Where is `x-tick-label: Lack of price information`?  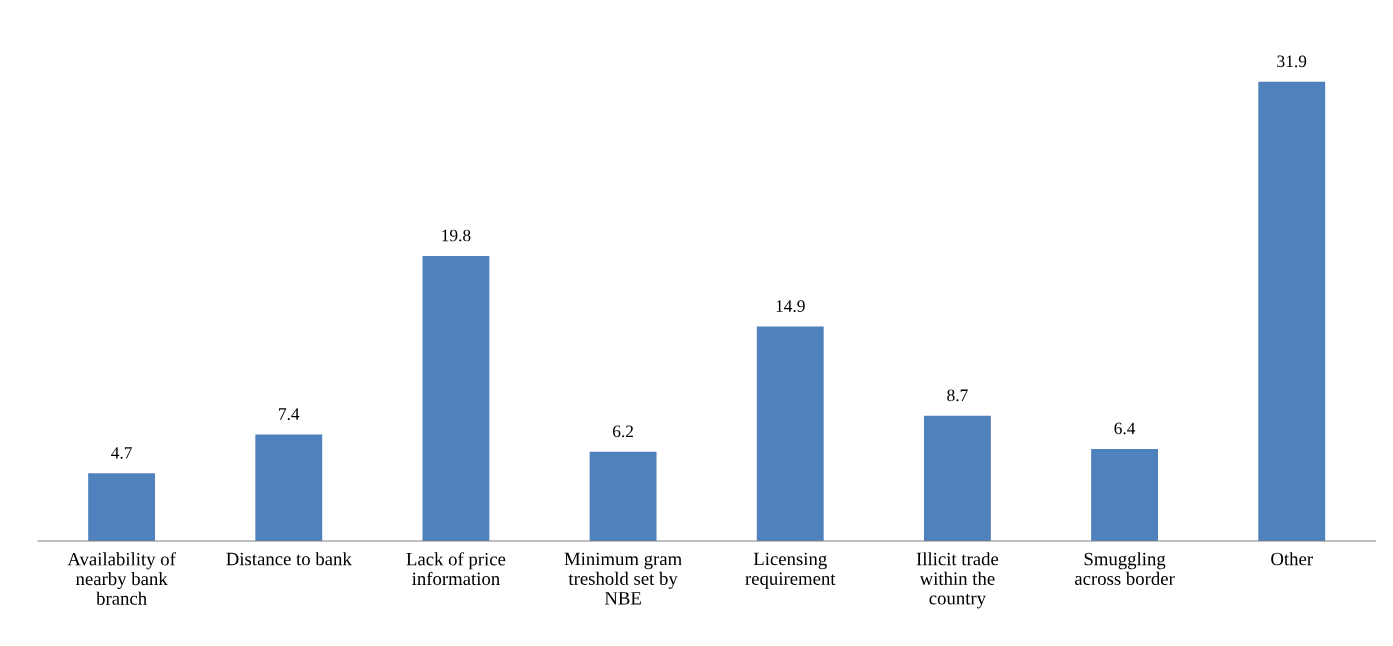
x-tick-label: Lack of price information is located at coordinates (456, 569).